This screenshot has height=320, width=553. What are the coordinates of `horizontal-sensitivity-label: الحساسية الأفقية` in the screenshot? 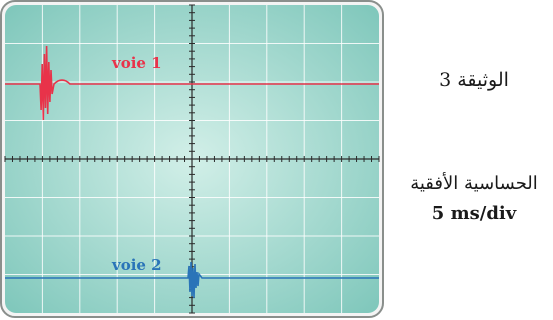 It's located at (474, 183).